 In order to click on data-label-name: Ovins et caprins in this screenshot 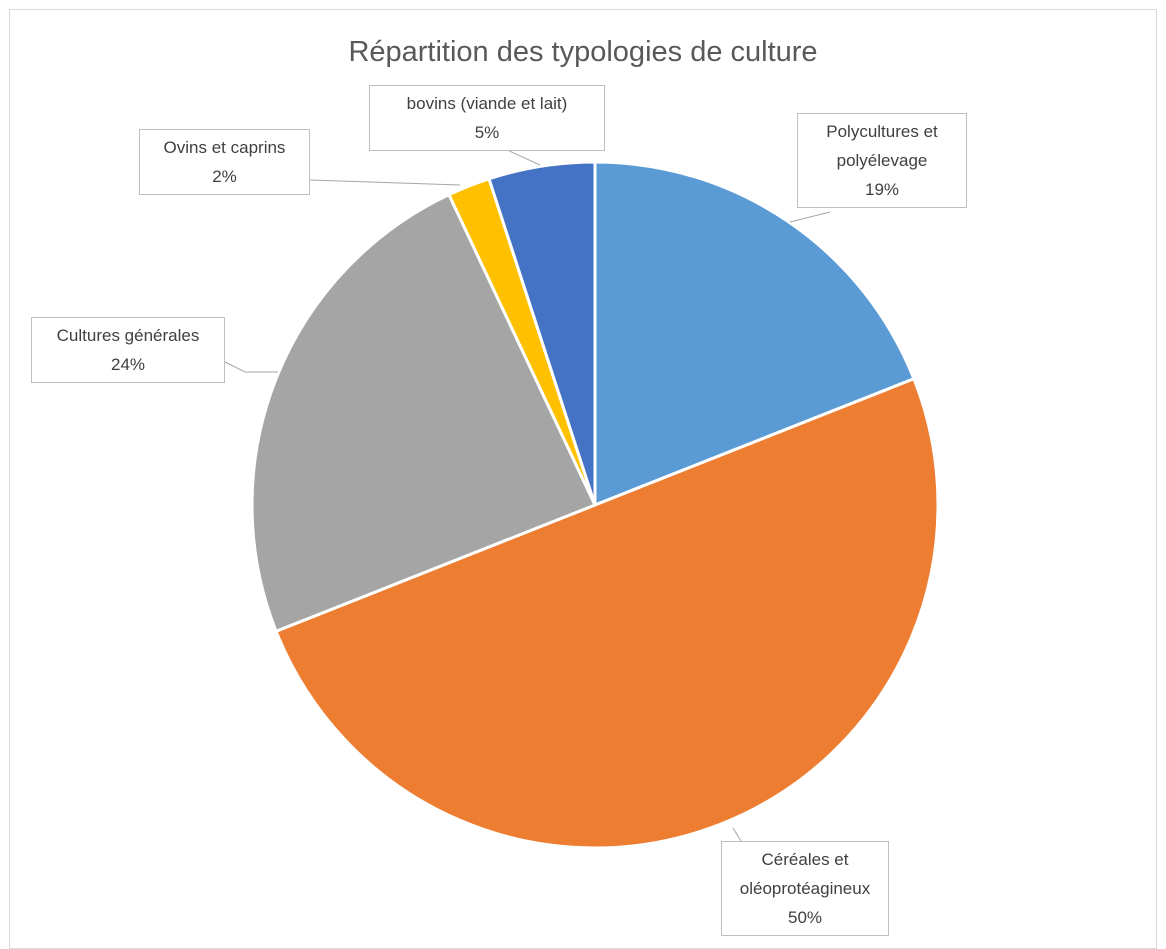, I will do `click(224, 147)`.